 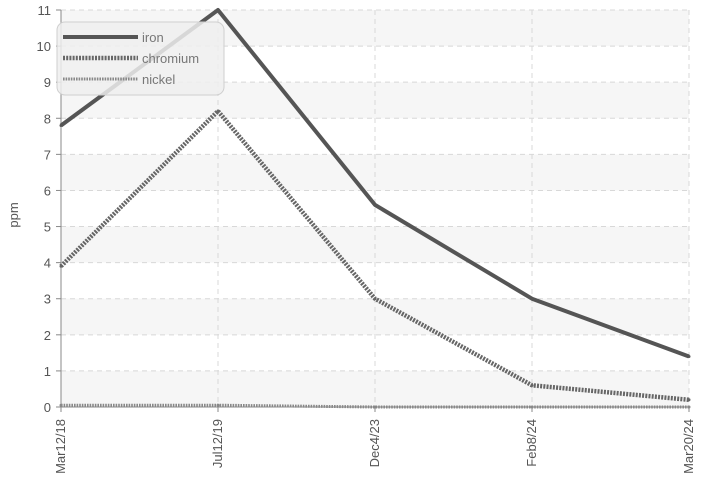 I want to click on x-tick-labels: Mar12/18 Jul12/19 Dec4/23 Feb8/24 Mar20/24, so click(x=374, y=446).